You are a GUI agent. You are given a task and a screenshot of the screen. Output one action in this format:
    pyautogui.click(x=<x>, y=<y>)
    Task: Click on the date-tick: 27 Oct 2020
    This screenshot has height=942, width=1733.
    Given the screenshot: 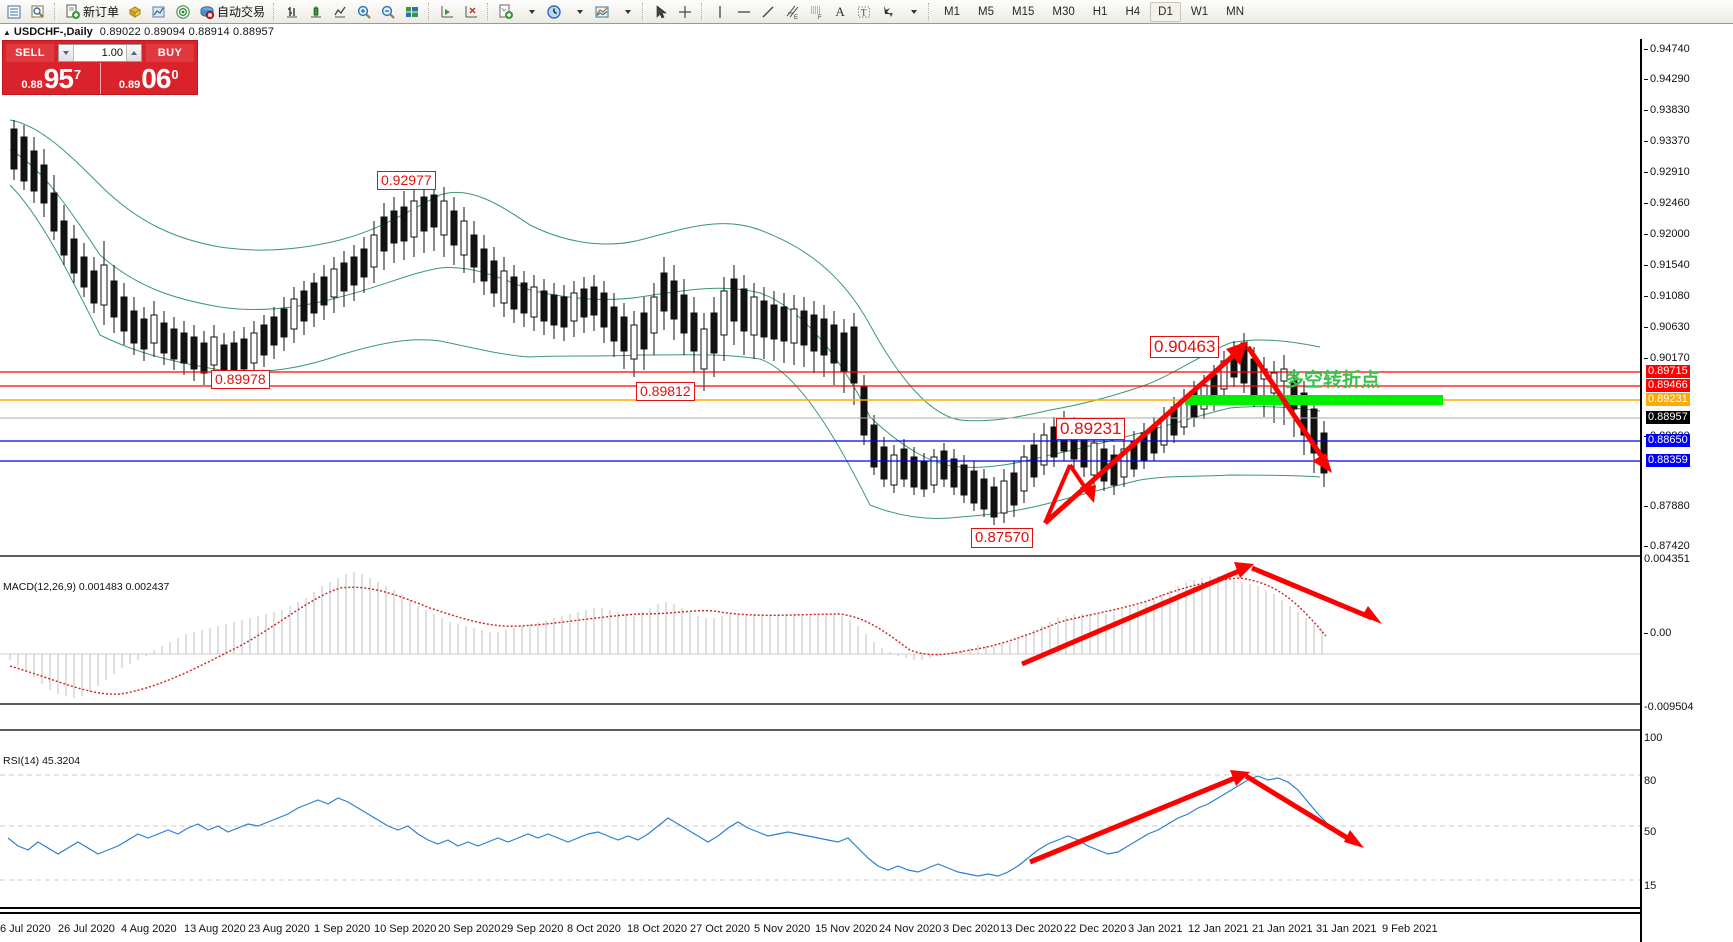 What is the action you would take?
    pyautogui.click(x=720, y=929)
    